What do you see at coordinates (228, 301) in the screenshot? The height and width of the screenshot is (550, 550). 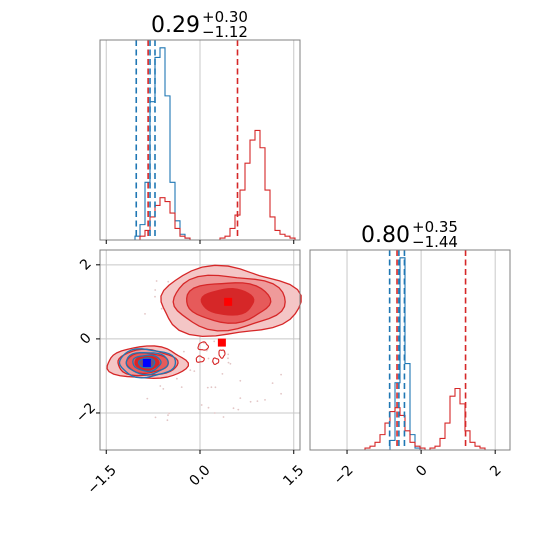 I see `red-mode-marker` at bounding box center [228, 301].